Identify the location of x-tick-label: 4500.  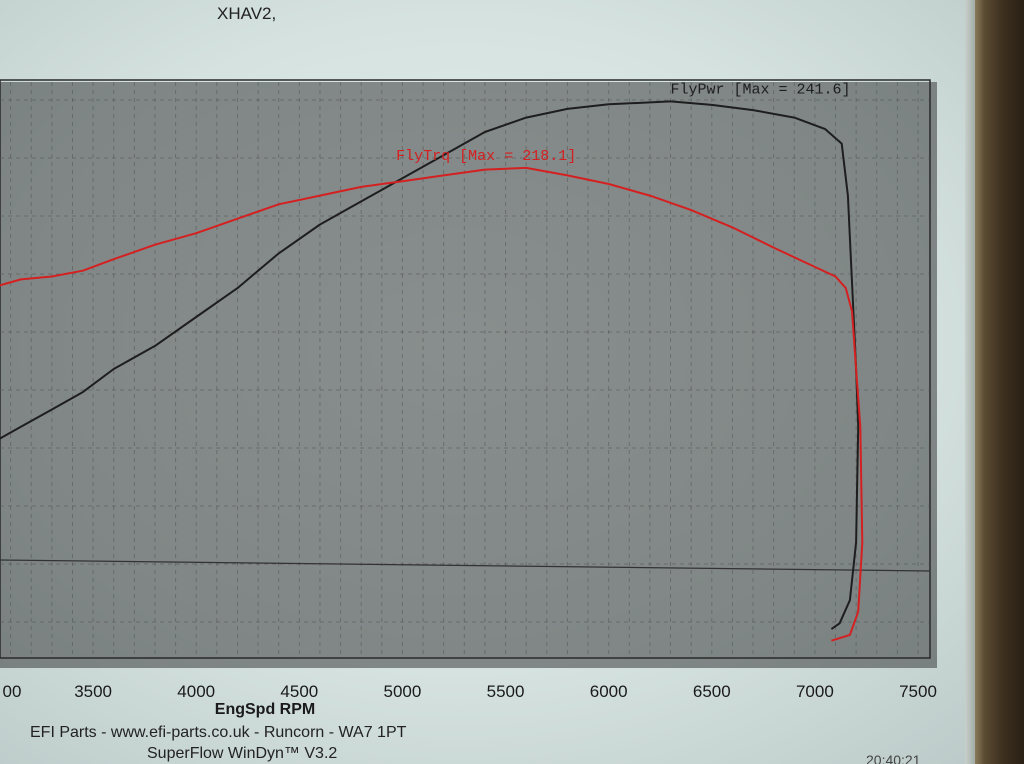
(299, 691).